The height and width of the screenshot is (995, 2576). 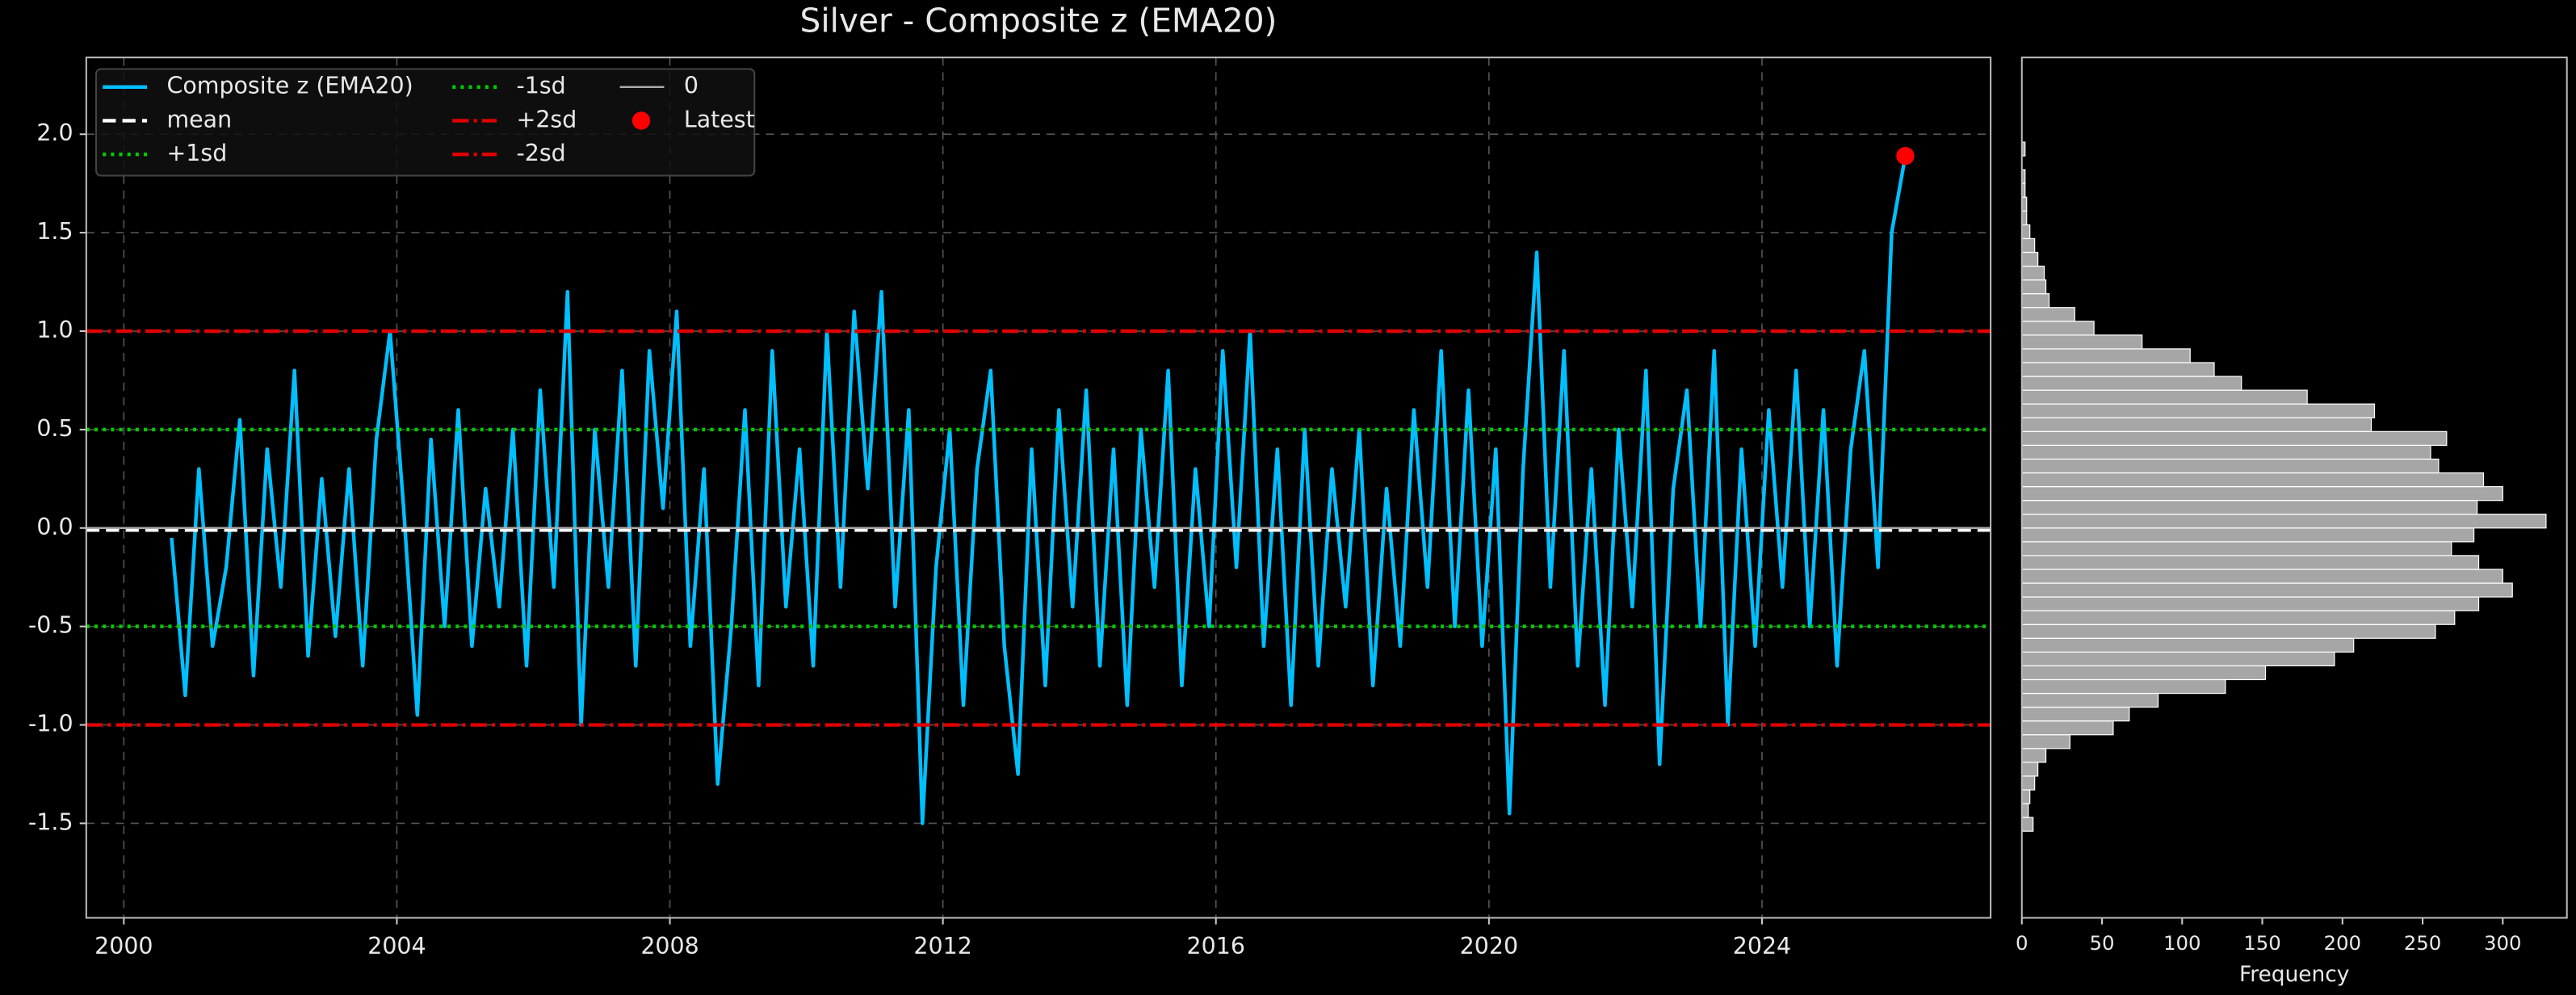 I want to click on y-tick-label: 2.0, so click(x=54, y=133).